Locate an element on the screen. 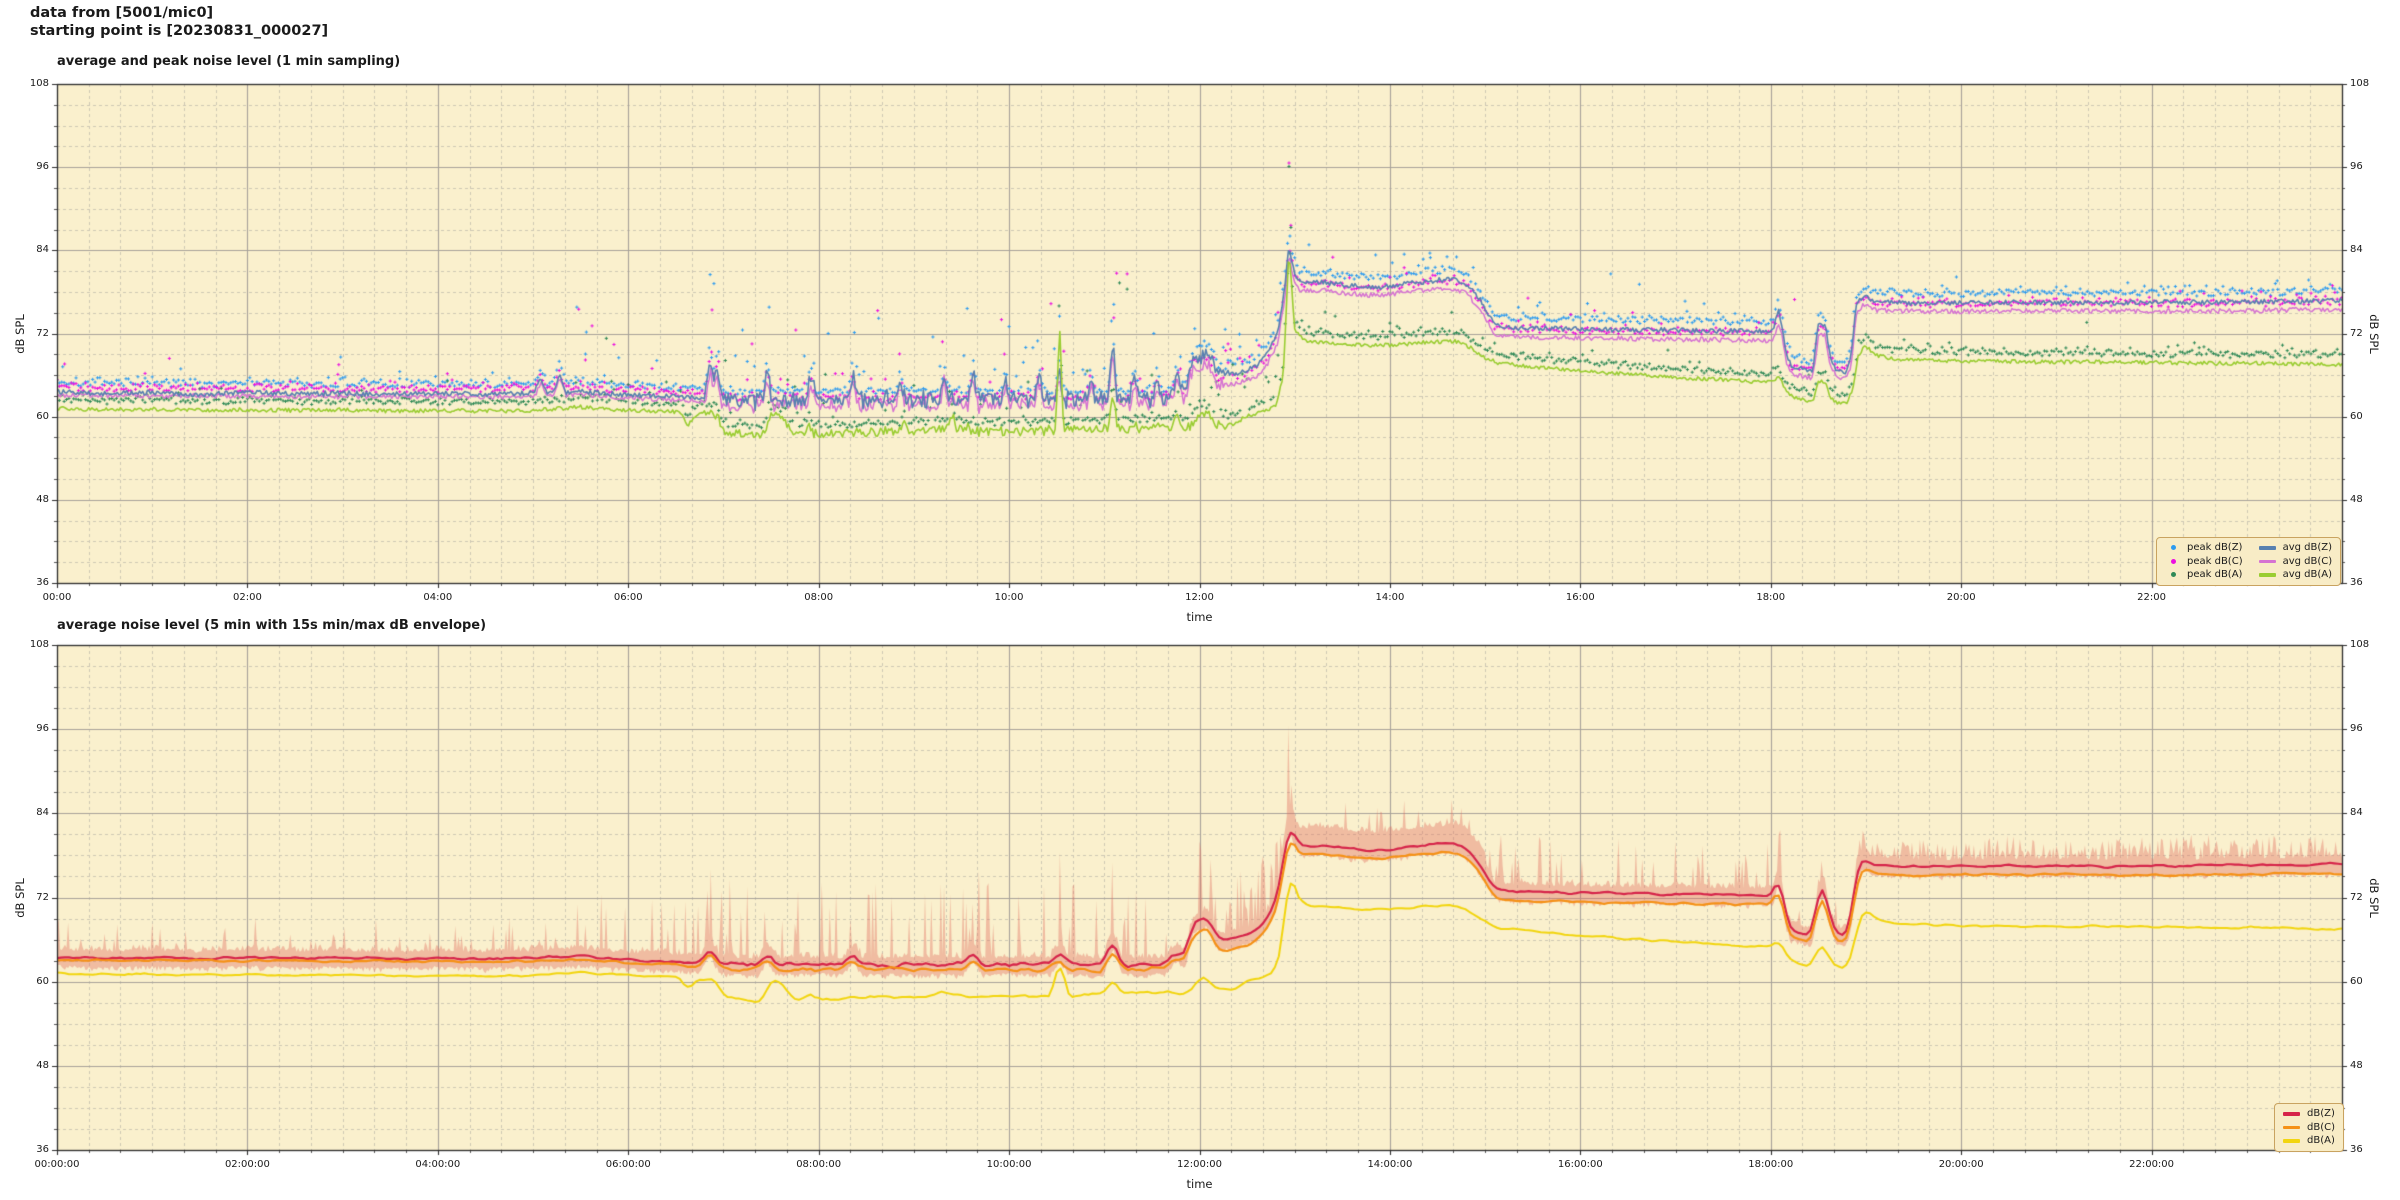 The image size is (2400, 1200). chart1-x-tick-label: 22:00 is located at coordinates (2151, 597).